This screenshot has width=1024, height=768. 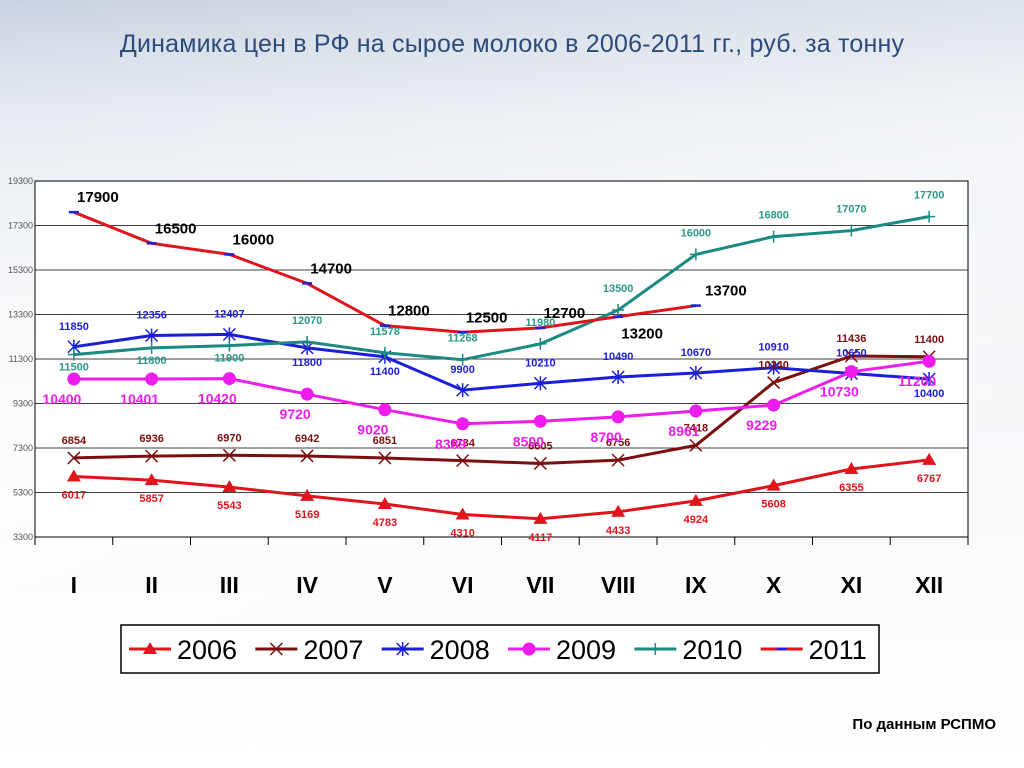 What do you see at coordinates (151, 585) in the screenshot?
I see `x-tick-label: II` at bounding box center [151, 585].